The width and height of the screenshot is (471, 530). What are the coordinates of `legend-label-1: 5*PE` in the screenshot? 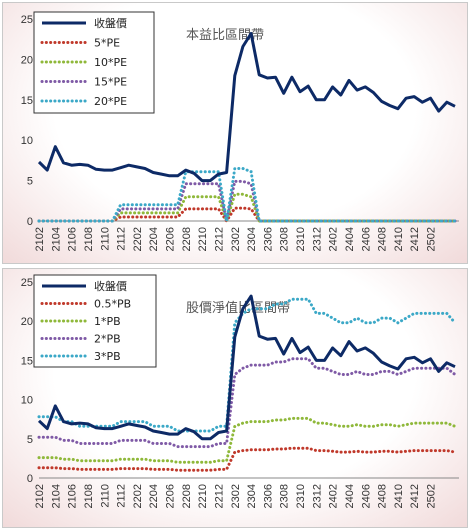 It's located at (107, 43).